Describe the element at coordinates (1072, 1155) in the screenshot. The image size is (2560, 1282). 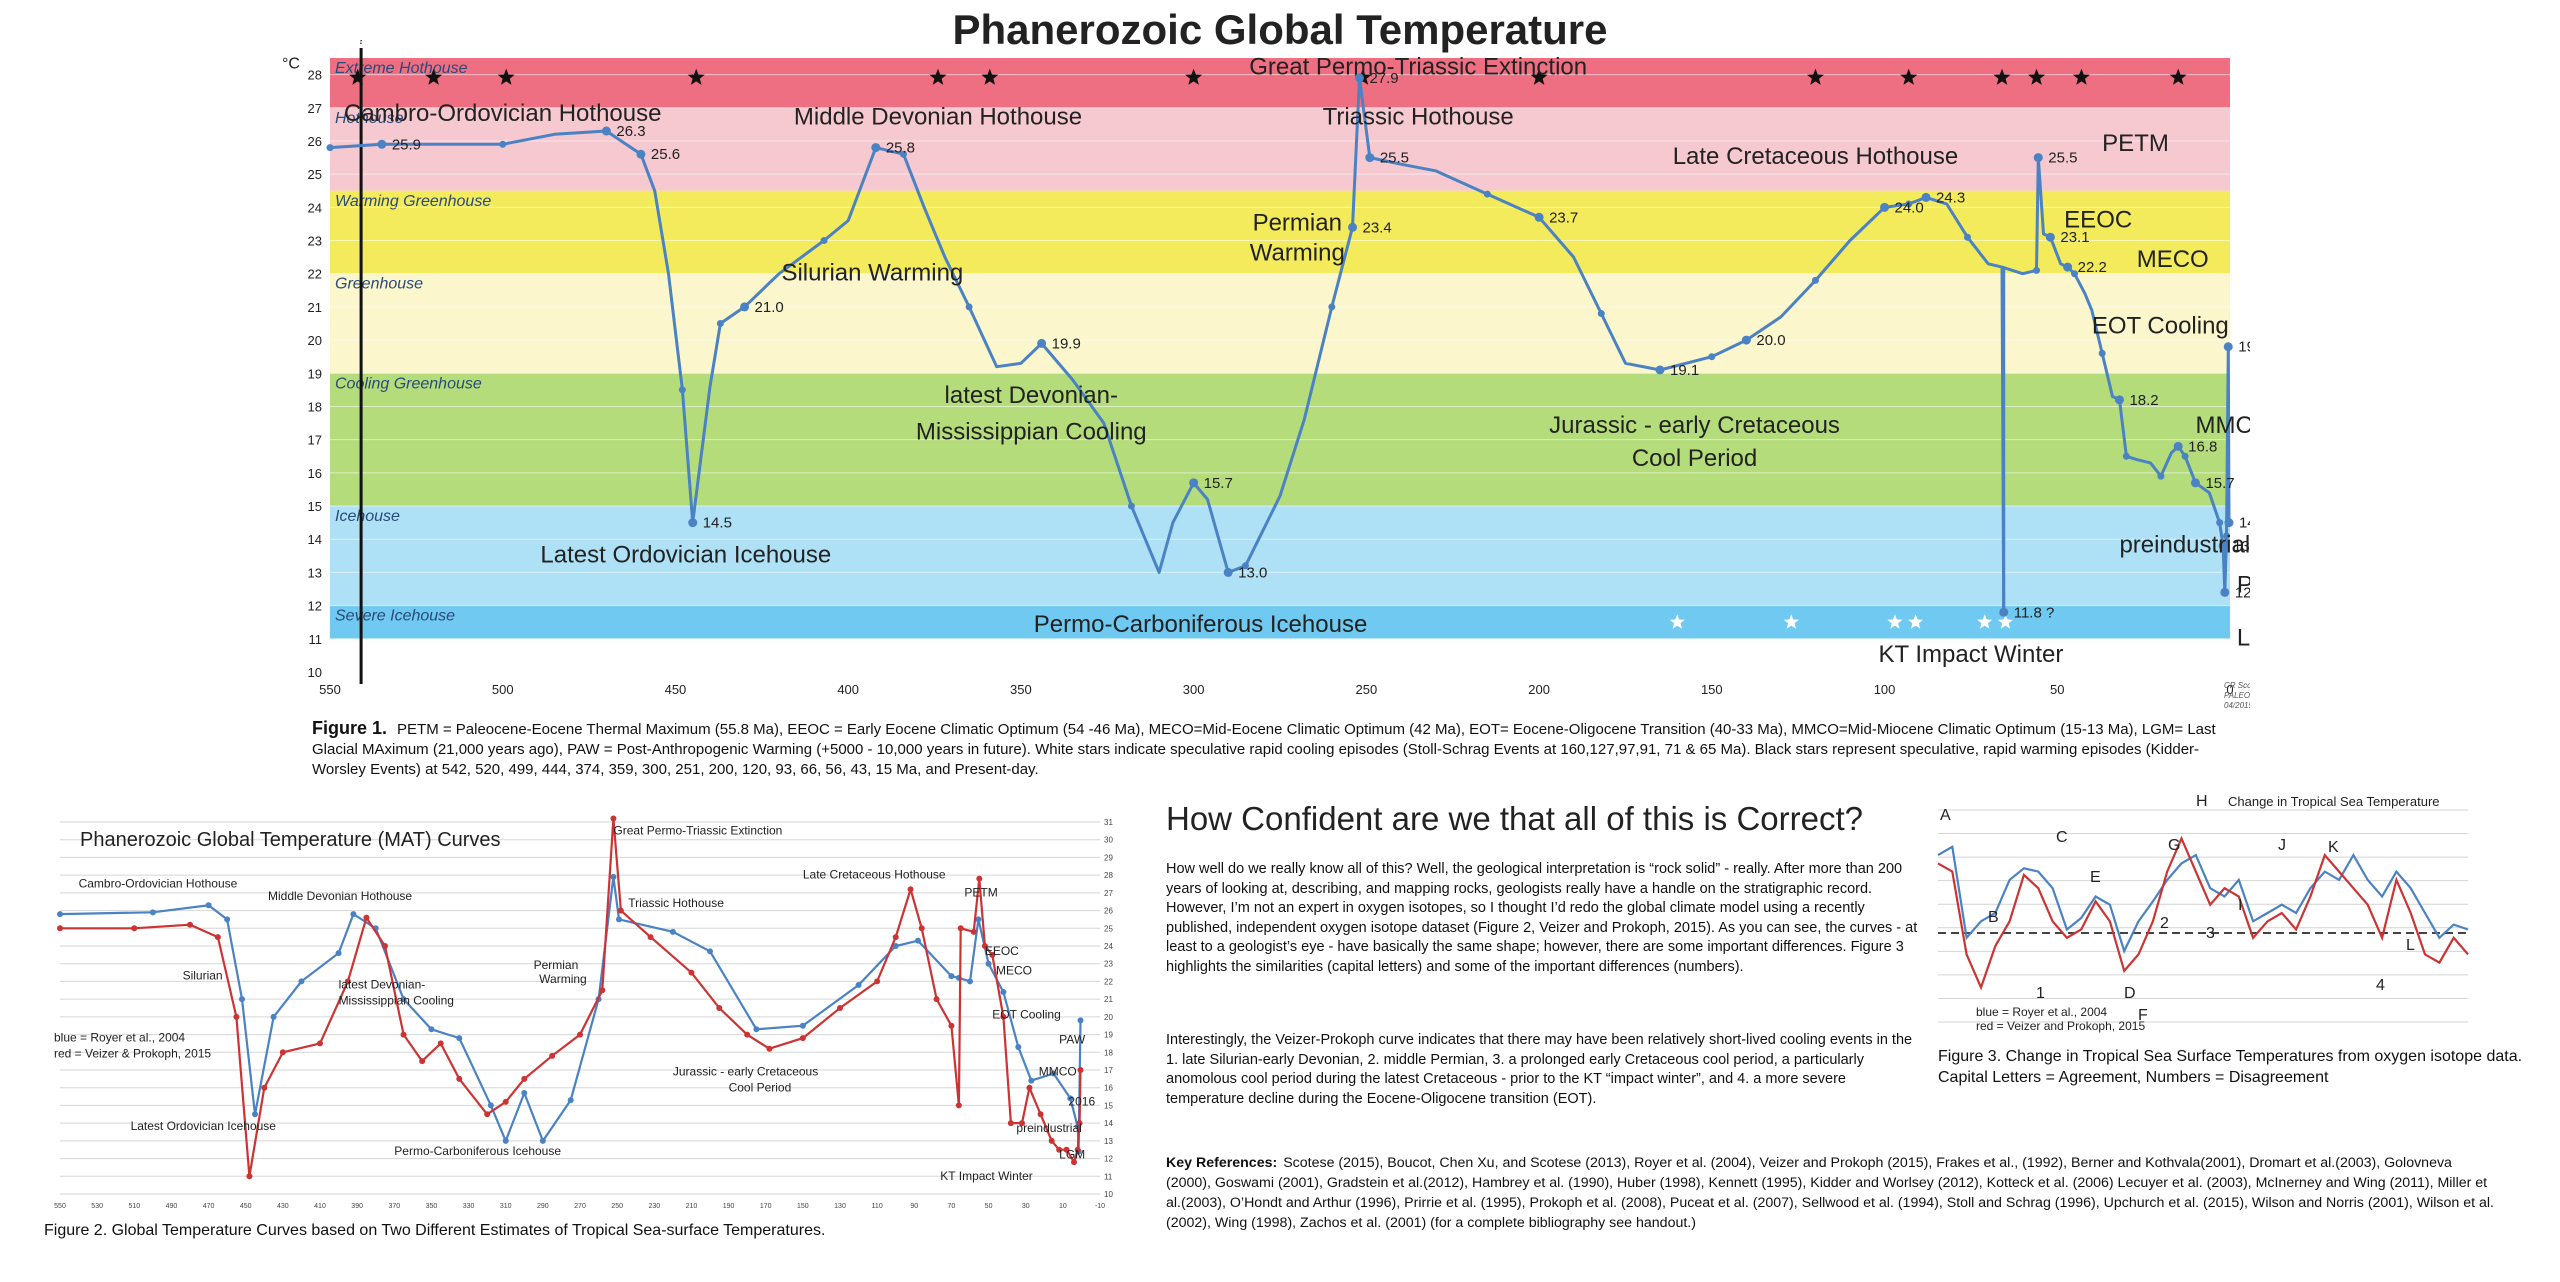
I see `chart-annotation: LGM` at that location.